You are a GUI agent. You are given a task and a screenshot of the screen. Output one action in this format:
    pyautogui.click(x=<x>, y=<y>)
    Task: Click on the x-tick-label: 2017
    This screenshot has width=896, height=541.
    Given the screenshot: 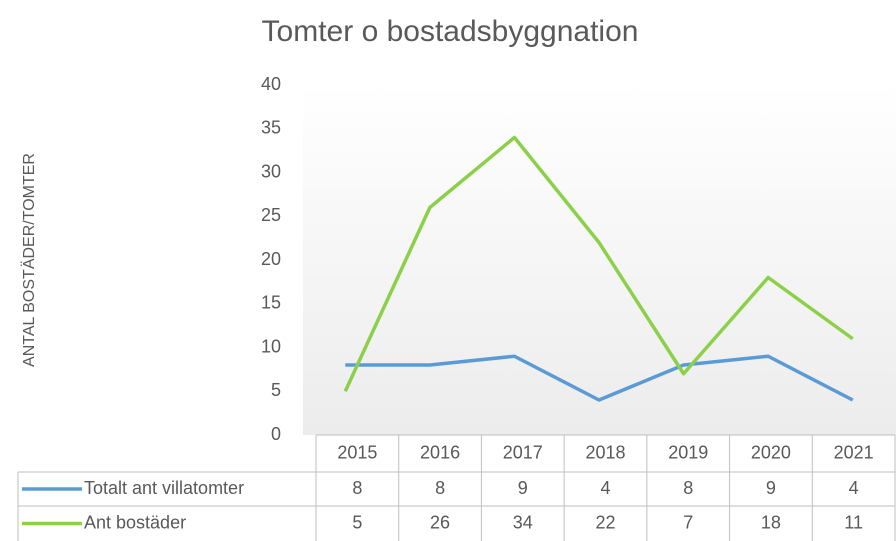 What is the action you would take?
    pyautogui.click(x=523, y=452)
    